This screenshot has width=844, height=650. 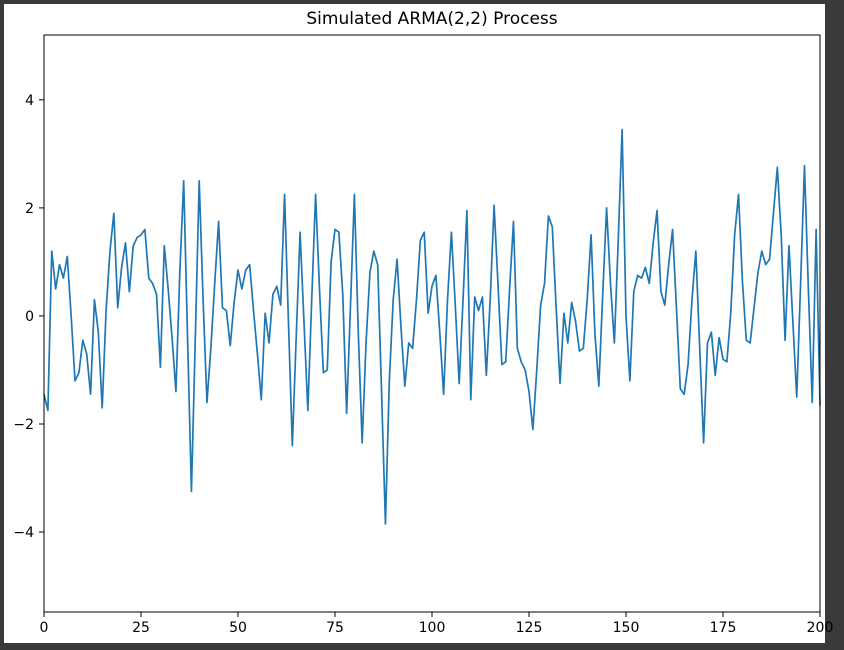 What do you see at coordinates (23, 533) in the screenshot?
I see `y-tick-label: −4` at bounding box center [23, 533].